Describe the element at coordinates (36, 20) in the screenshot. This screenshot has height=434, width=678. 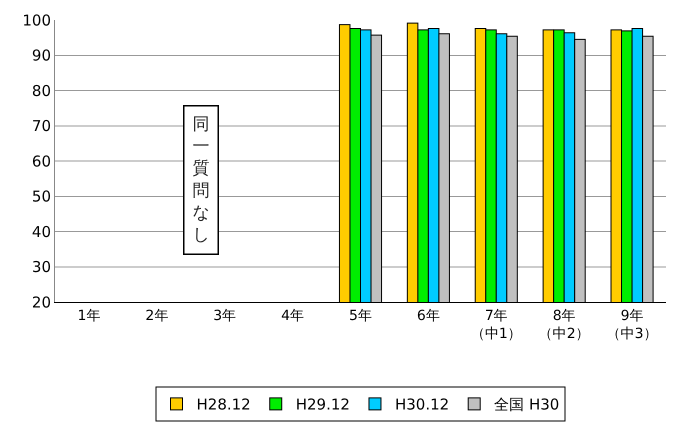
I see `y-tick-label: 100` at that location.